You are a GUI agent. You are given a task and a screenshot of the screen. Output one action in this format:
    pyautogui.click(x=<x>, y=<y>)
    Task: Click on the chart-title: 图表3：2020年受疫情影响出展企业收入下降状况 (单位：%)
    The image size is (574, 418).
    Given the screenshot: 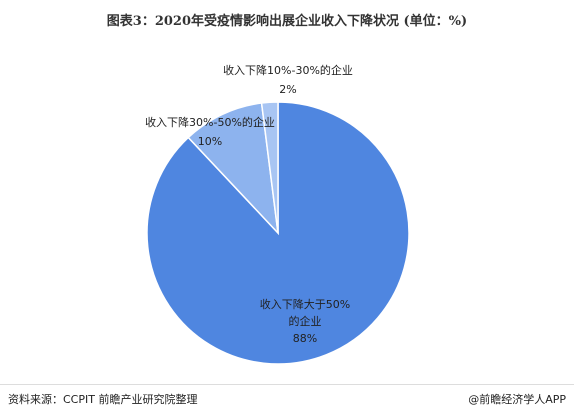 What is the action you would take?
    pyautogui.click(x=287, y=21)
    